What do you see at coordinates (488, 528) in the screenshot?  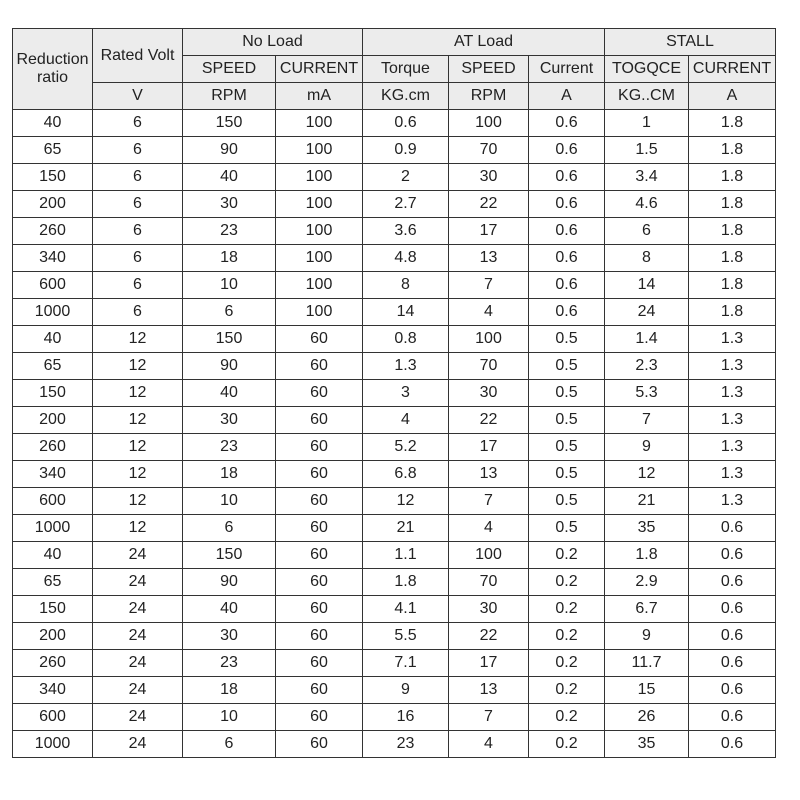 I see `table-cell: 4` at bounding box center [488, 528].